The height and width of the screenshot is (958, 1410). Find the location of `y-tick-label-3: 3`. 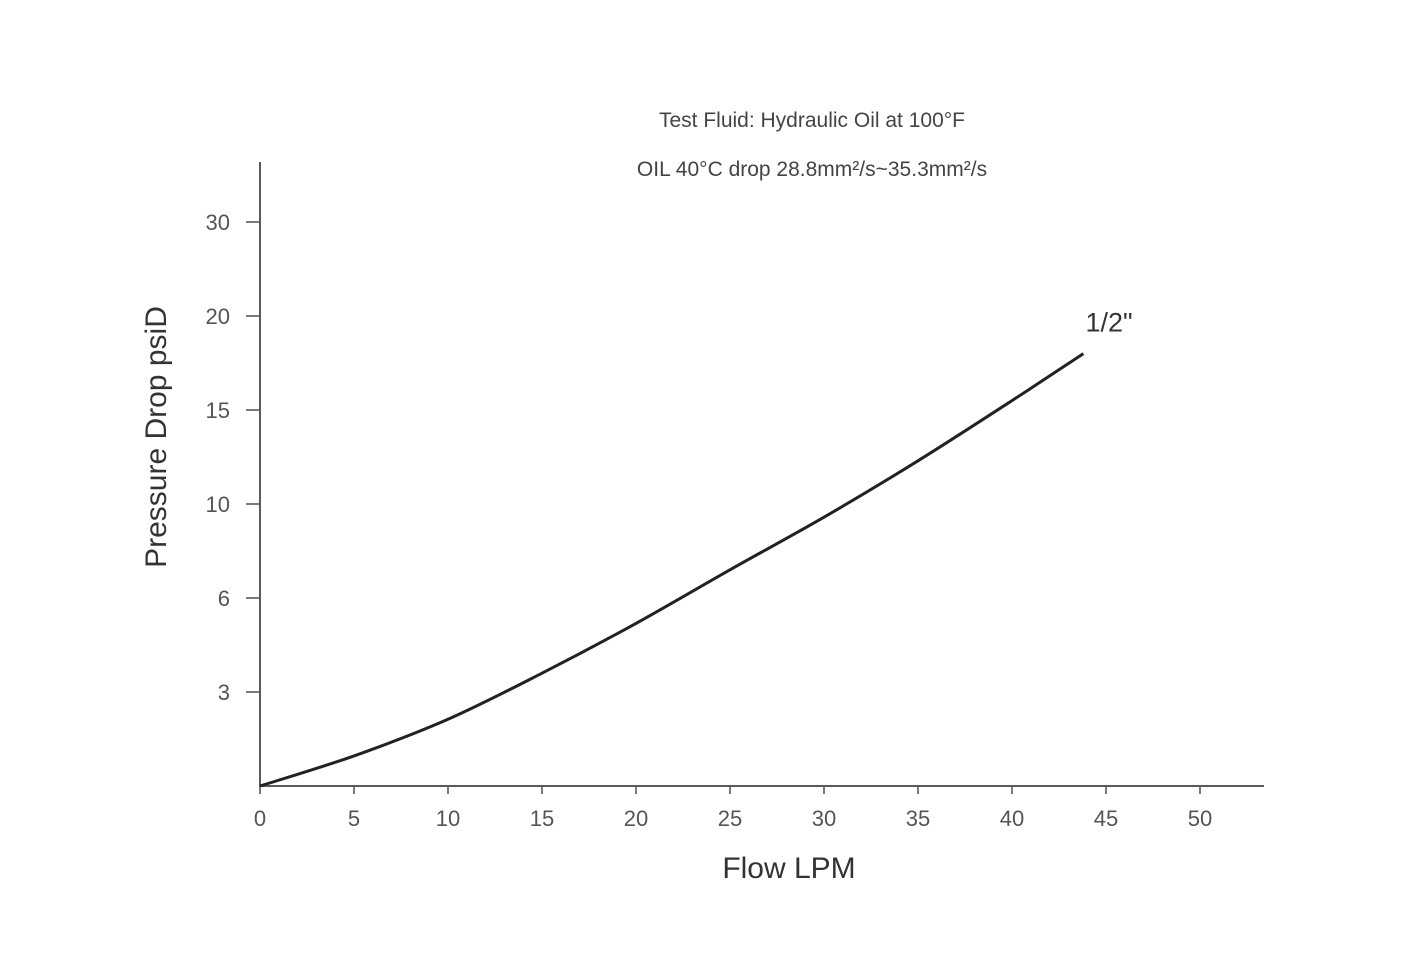

y-tick-label-3: 3 is located at coordinates (224, 692).